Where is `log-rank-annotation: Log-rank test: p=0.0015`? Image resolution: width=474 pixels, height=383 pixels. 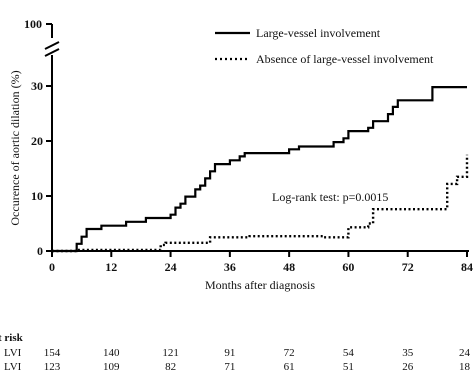 log-rank-annotation: Log-rank test: p=0.0015 is located at coordinates (330, 197).